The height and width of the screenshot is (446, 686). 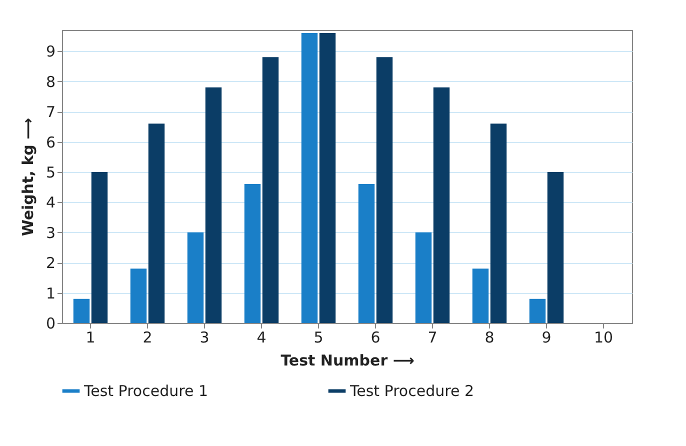 I want to click on x-tick-label: 7, so click(x=433, y=337).